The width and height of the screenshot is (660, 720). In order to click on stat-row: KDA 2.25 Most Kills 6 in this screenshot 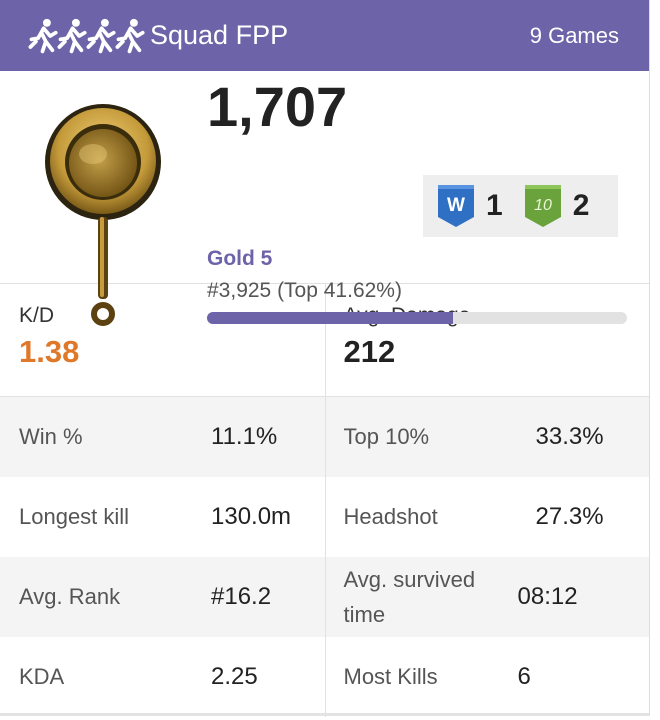, I will do `click(324, 677)`.